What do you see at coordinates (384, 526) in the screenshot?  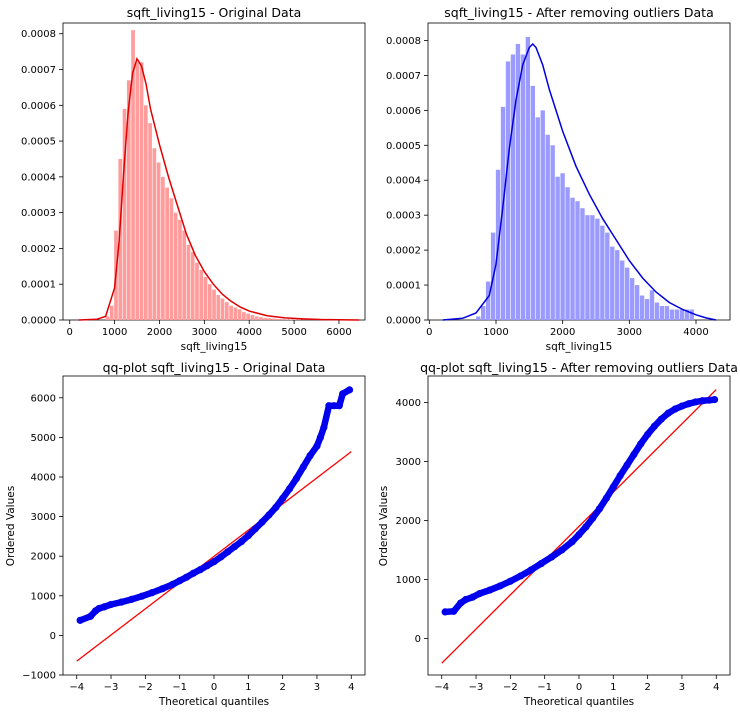 I see `y-axis-label: Ordered Values` at bounding box center [384, 526].